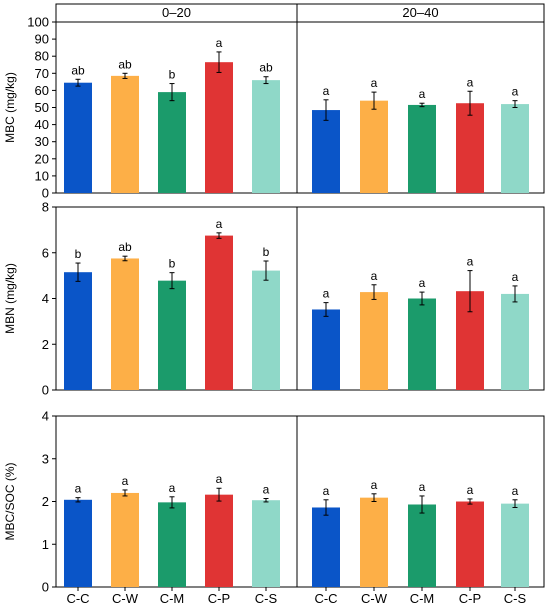  What do you see at coordinates (176, 12) in the screenshot?
I see `facet-label: 0–20` at bounding box center [176, 12].